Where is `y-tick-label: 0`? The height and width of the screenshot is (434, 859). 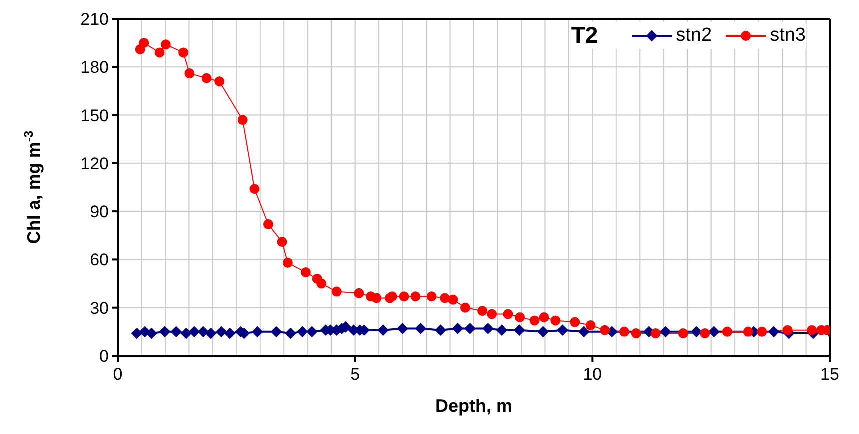
y-tick-label: 0 is located at coordinates (104, 356).